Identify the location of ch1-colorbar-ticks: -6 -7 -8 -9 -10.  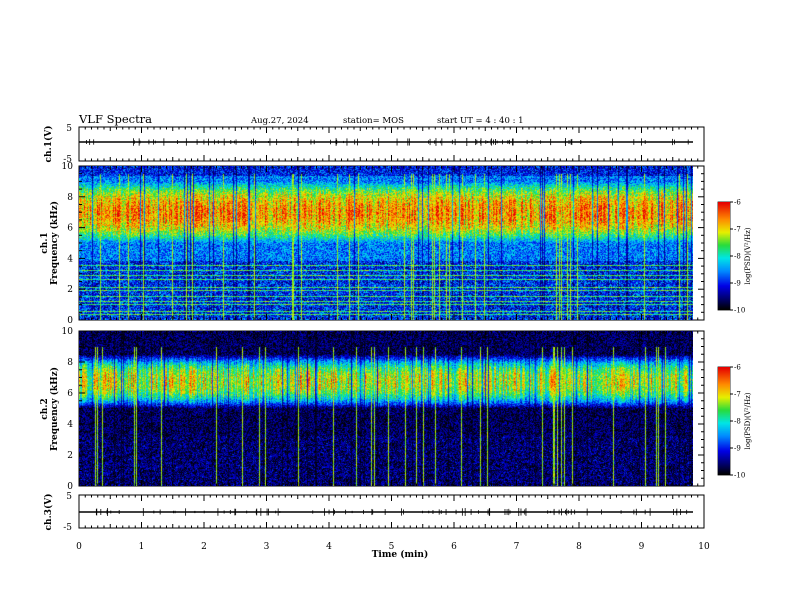
(737, 257).